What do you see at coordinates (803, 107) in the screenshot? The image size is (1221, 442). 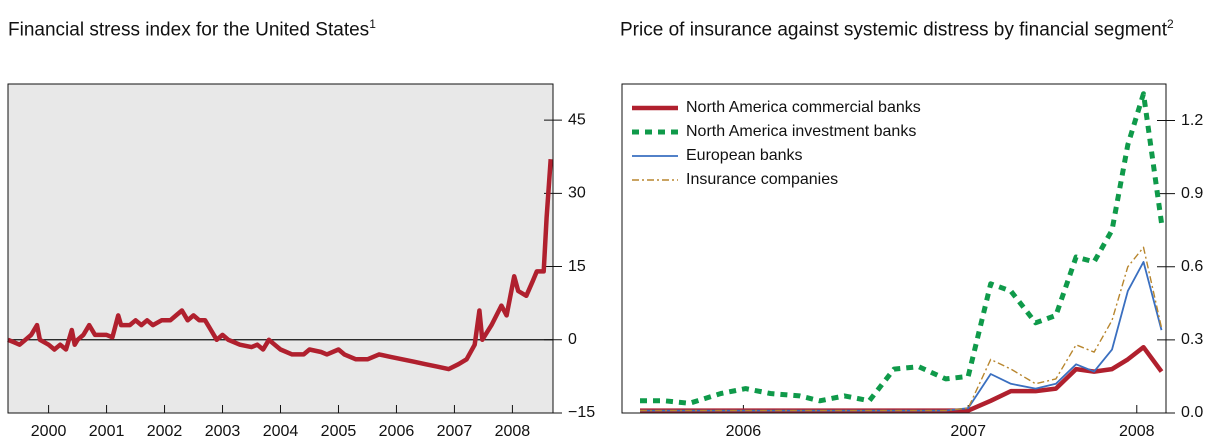 I see `legend-label: North America commercial banks` at bounding box center [803, 107].